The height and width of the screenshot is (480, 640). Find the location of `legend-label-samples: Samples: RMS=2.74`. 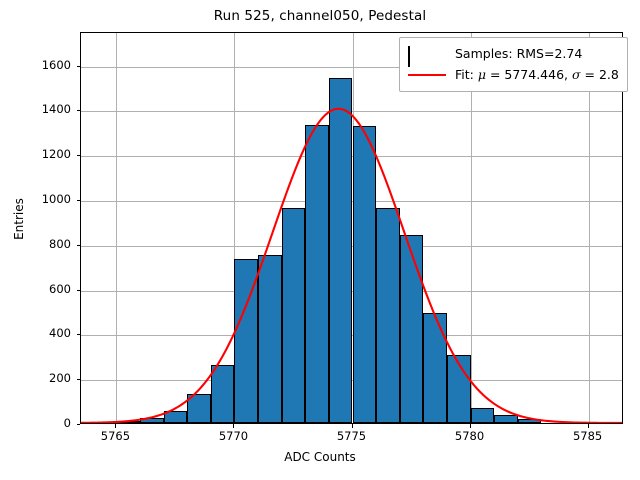

legend-label-samples: Samples: RMS=2.74 is located at coordinates (519, 53).